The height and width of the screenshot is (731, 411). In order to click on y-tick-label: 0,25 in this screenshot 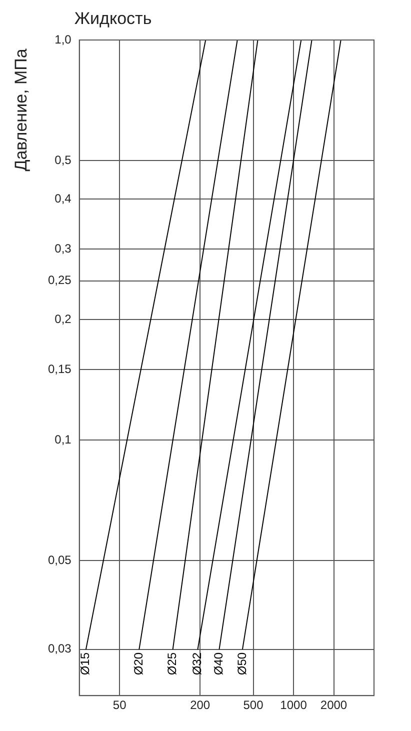, I will do `click(60, 280)`.